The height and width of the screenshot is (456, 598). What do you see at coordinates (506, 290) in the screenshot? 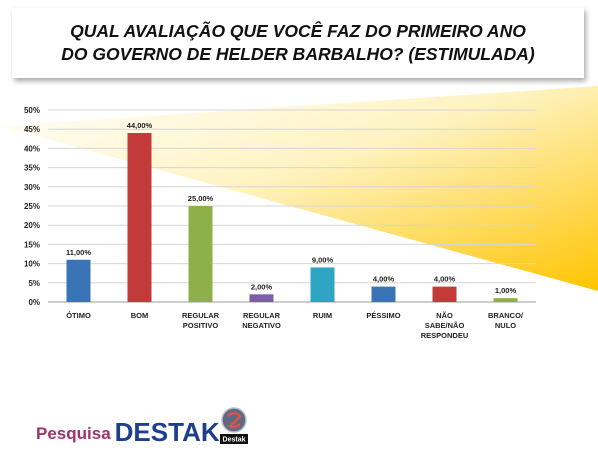
I see `data-label: 1,00%` at bounding box center [506, 290].